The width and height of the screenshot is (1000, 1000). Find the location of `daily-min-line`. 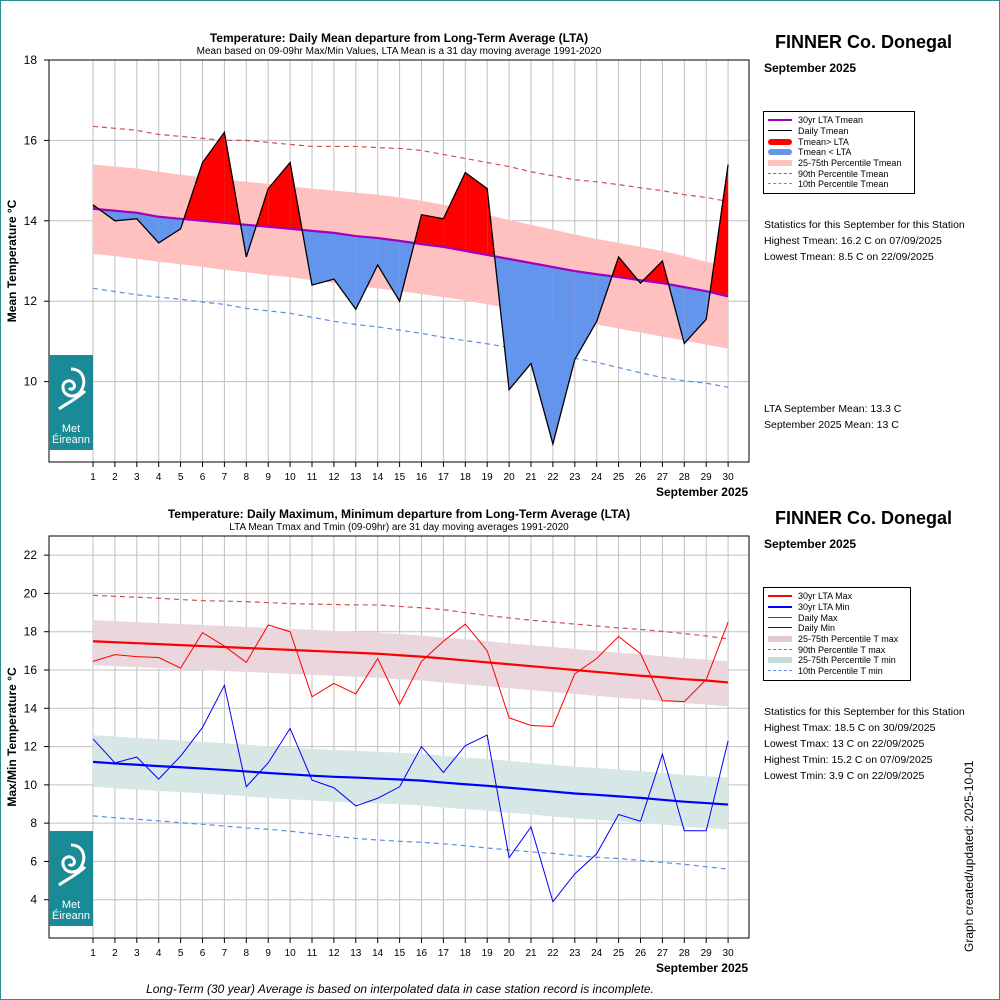

daily-min-line is located at coordinates (410, 793).